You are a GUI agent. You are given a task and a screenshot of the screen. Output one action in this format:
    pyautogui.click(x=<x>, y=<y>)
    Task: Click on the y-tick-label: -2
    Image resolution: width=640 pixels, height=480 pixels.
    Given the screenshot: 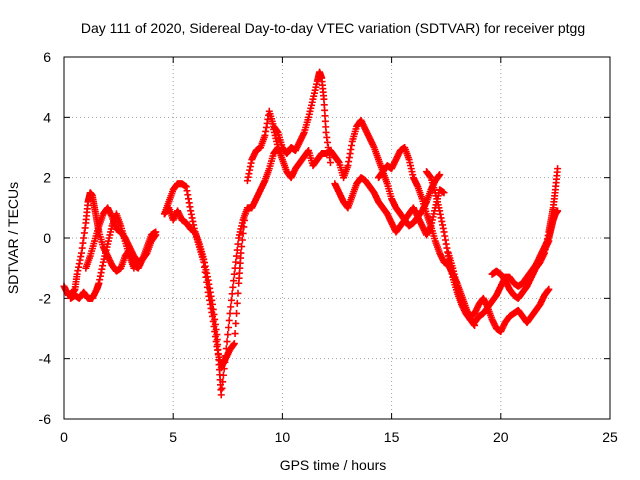 What is the action you would take?
    pyautogui.click(x=45, y=298)
    